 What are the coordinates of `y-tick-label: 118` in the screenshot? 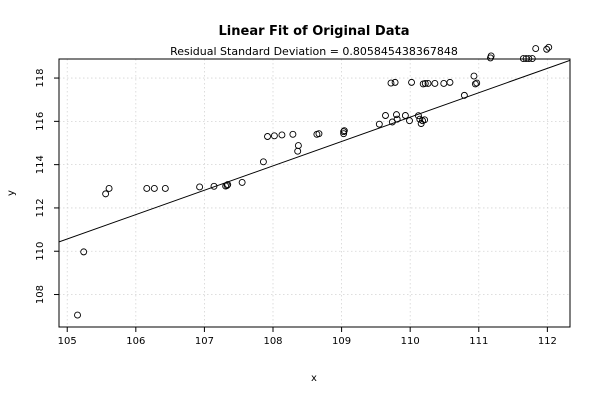 It's located at (40, 78).